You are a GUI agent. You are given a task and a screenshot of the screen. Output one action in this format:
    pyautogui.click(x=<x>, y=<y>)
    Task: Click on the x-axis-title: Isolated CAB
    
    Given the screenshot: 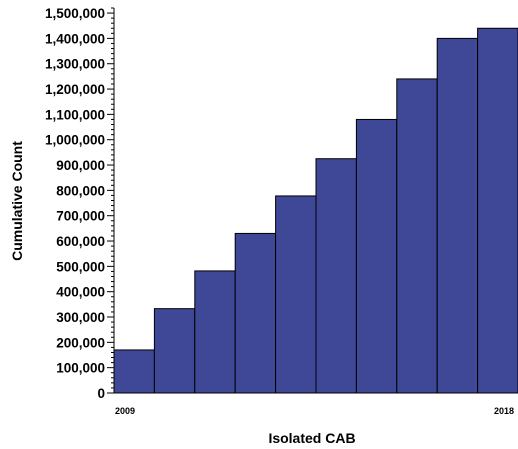 What is the action you would take?
    pyautogui.click(x=311, y=438)
    